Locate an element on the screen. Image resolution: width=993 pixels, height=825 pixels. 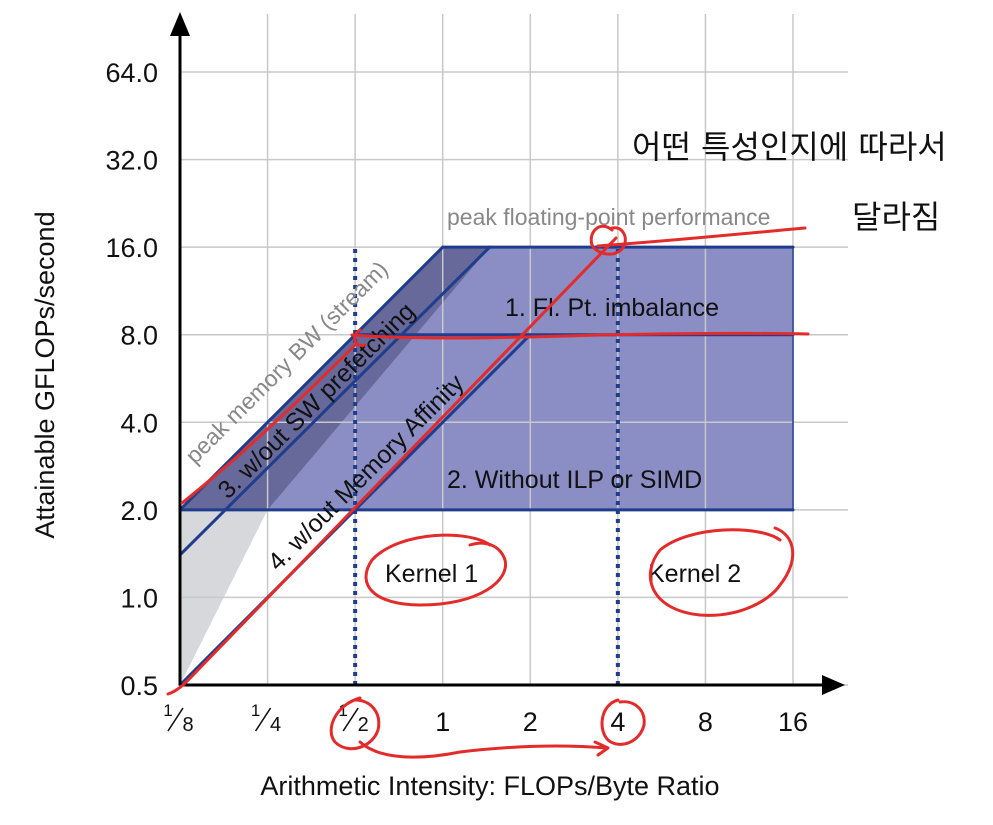
label-no-ilp-simd: 2. Without ILP or SIMD is located at coordinates (574, 480).